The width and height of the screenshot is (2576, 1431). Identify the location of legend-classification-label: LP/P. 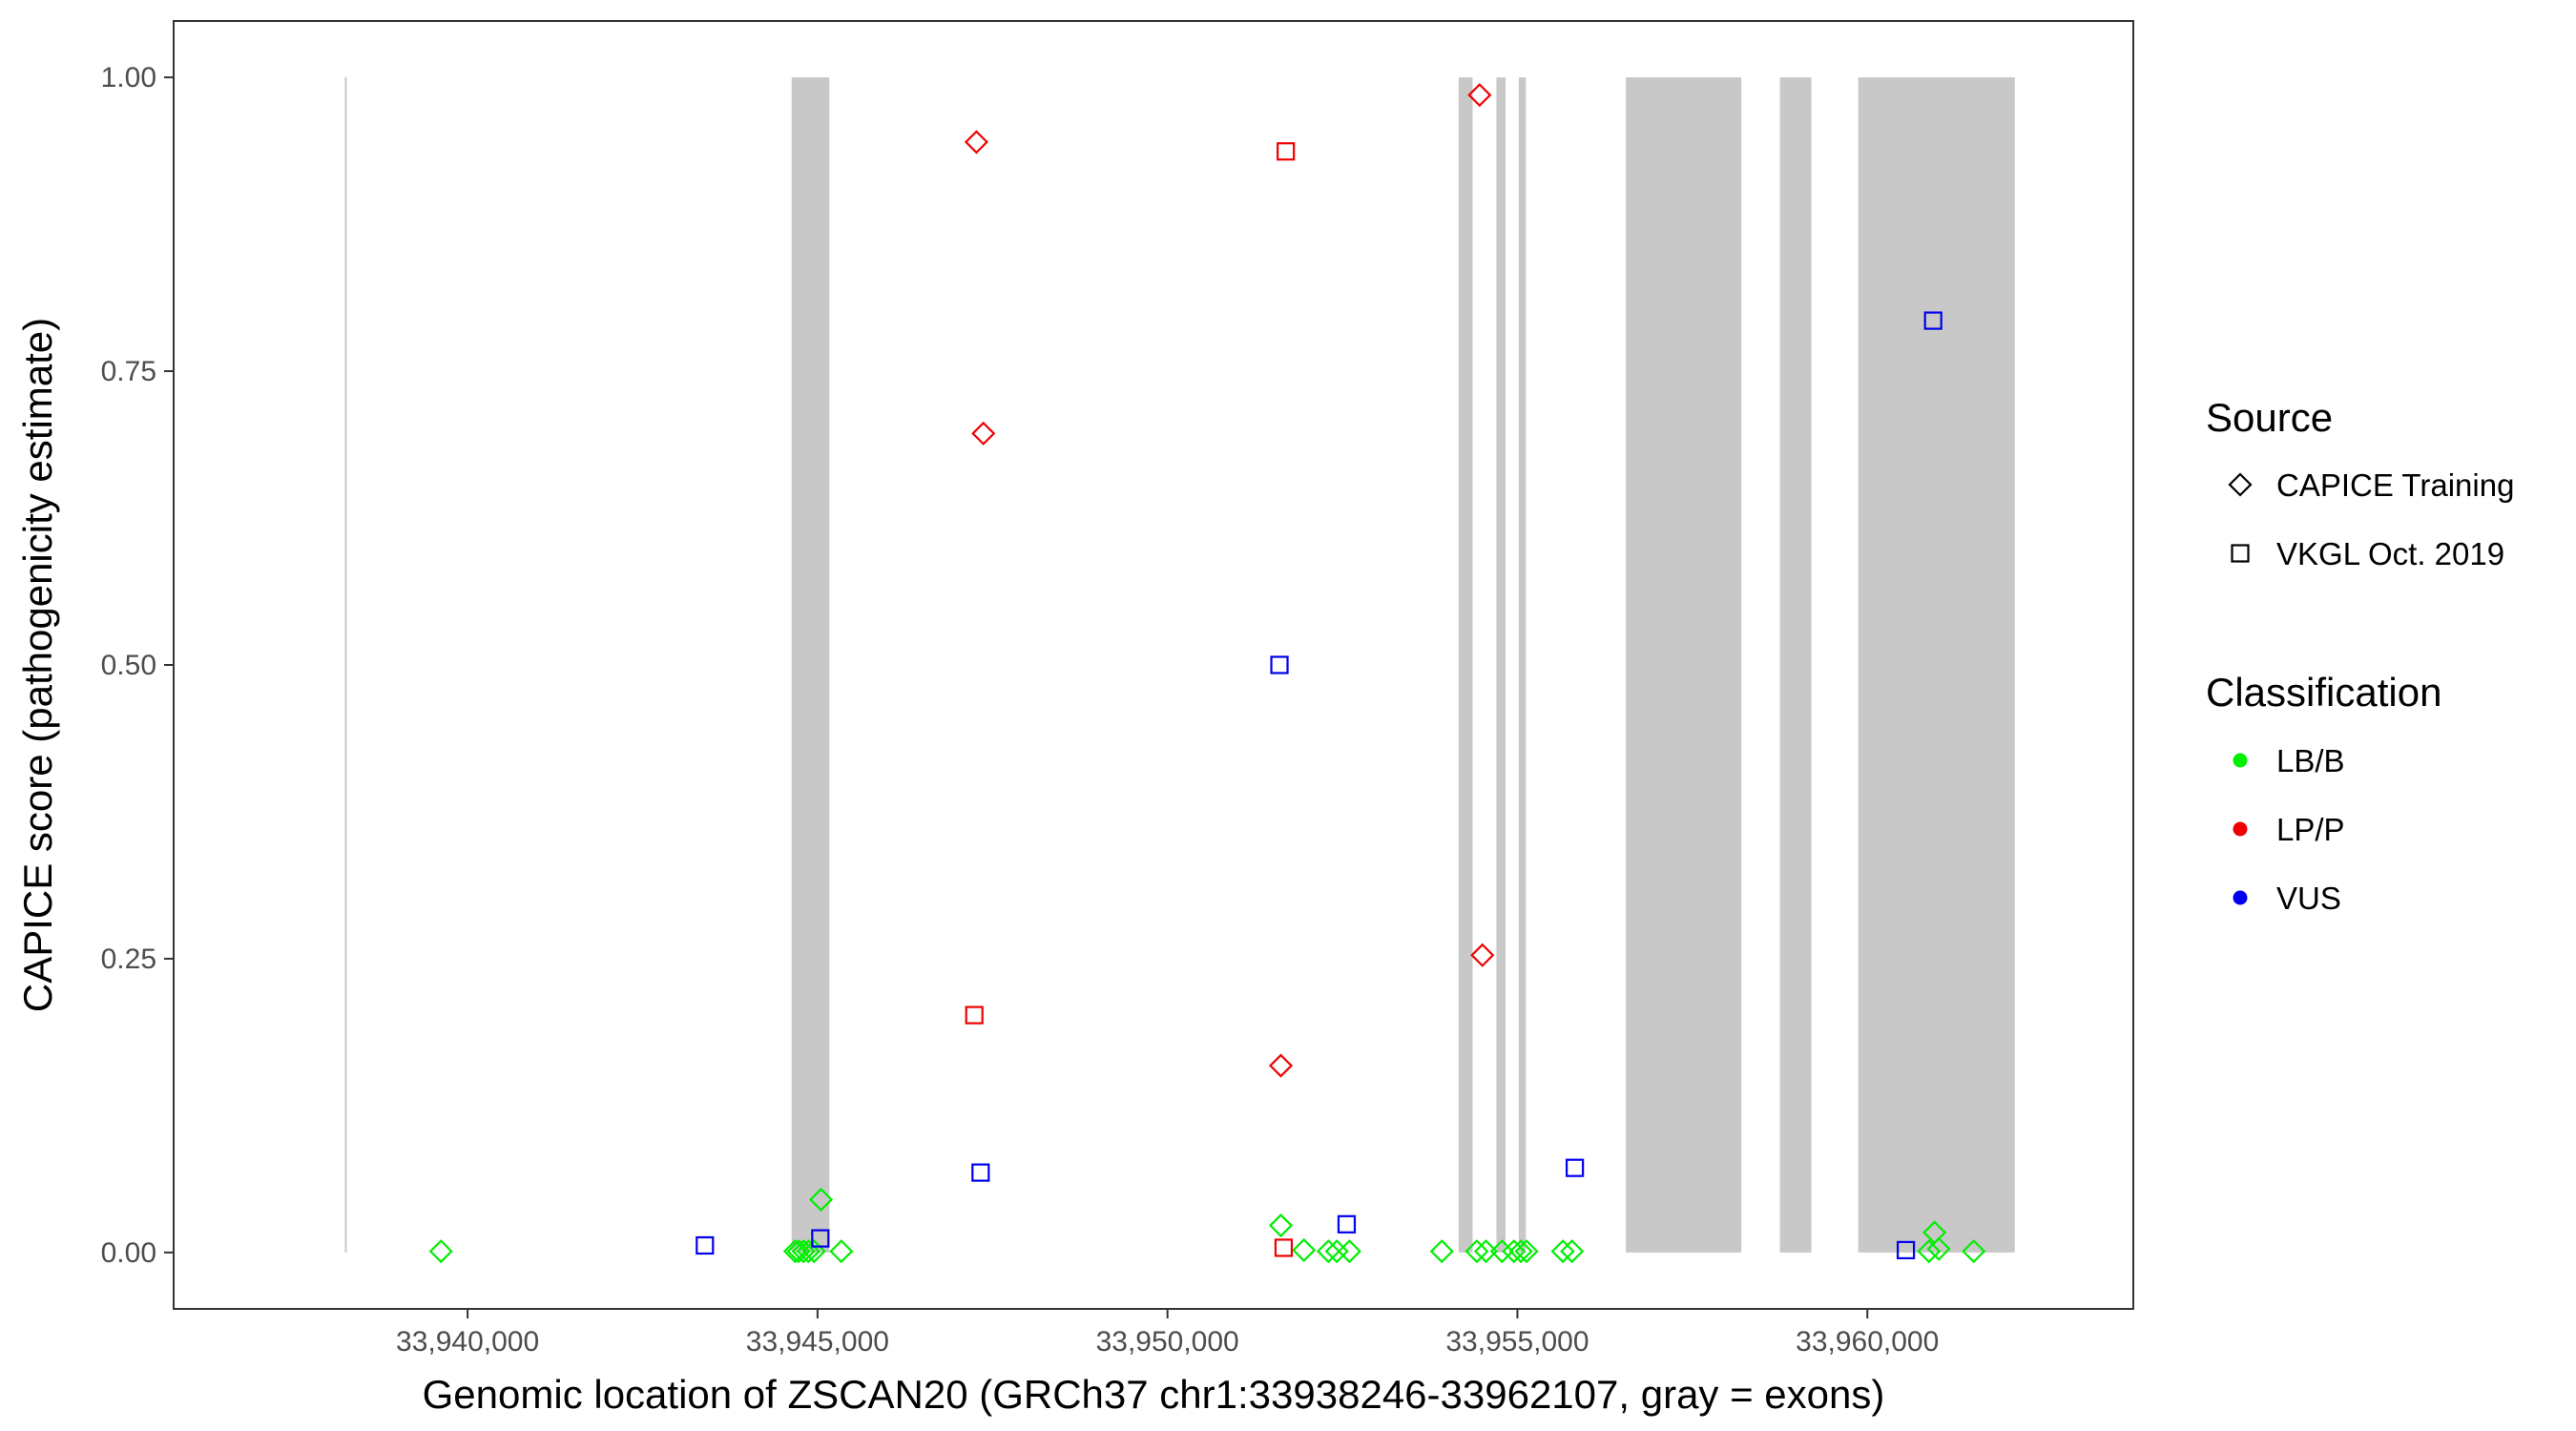
(2310, 829).